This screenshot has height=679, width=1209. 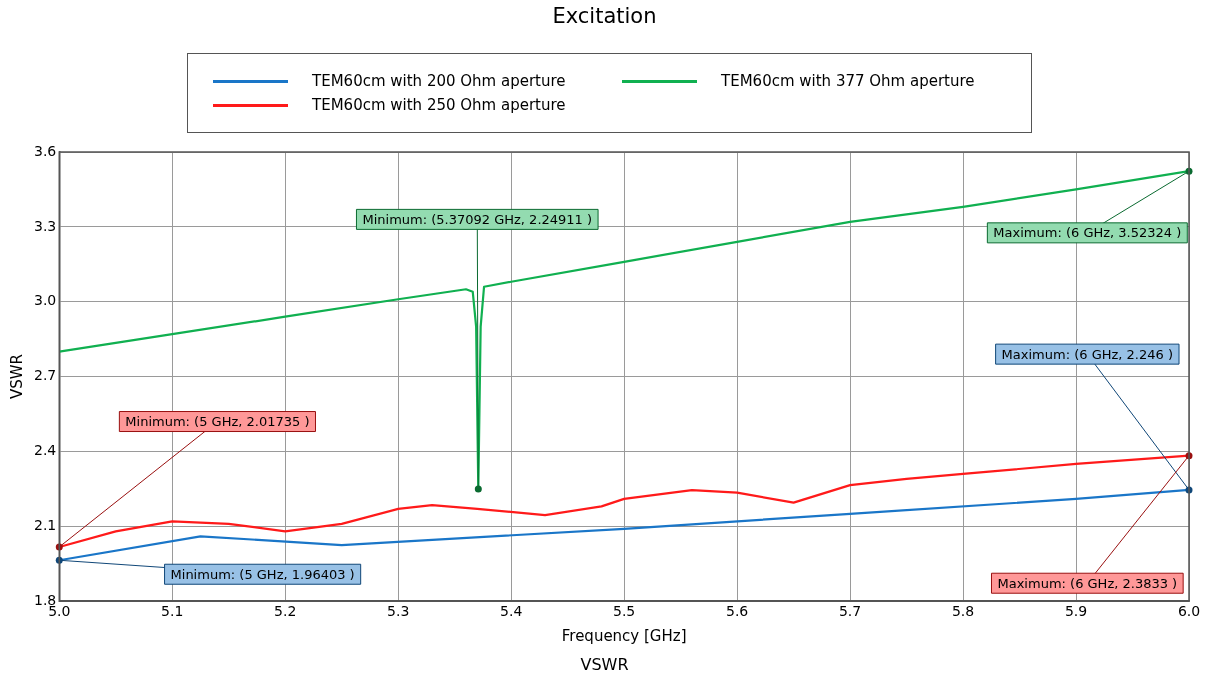 What do you see at coordinates (604, 16) in the screenshot?
I see `chart-title: Excitation` at bounding box center [604, 16].